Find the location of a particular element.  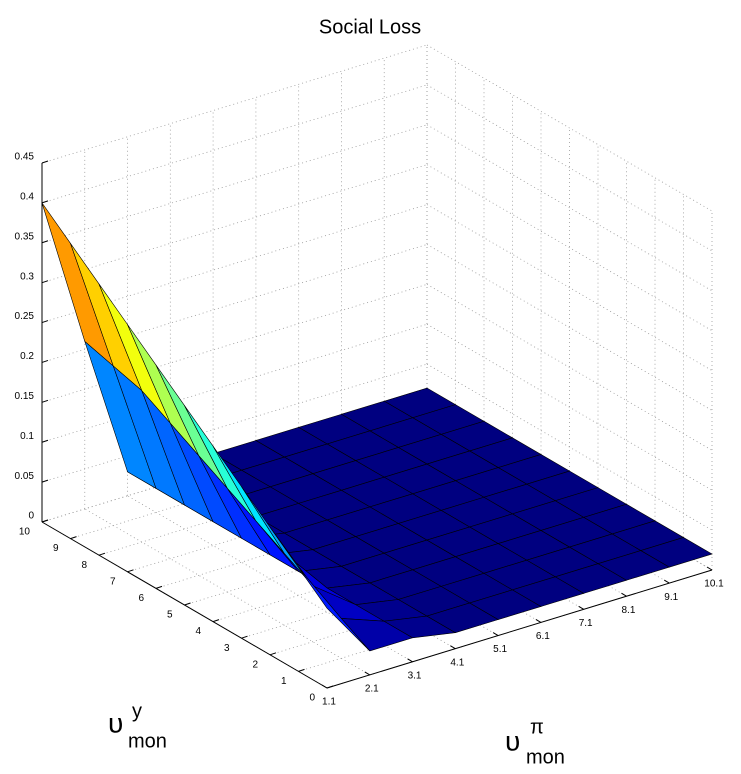

y-tick-label: 1 is located at coordinates (284, 681).